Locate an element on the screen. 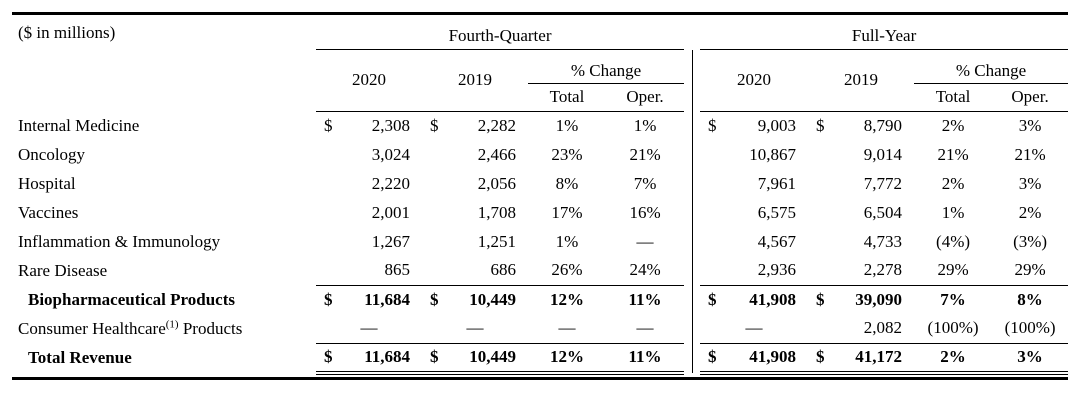 Image resolution: width=1080 pixels, height=401 pixels. fq-oper-change-cell: 11% is located at coordinates (645, 300).